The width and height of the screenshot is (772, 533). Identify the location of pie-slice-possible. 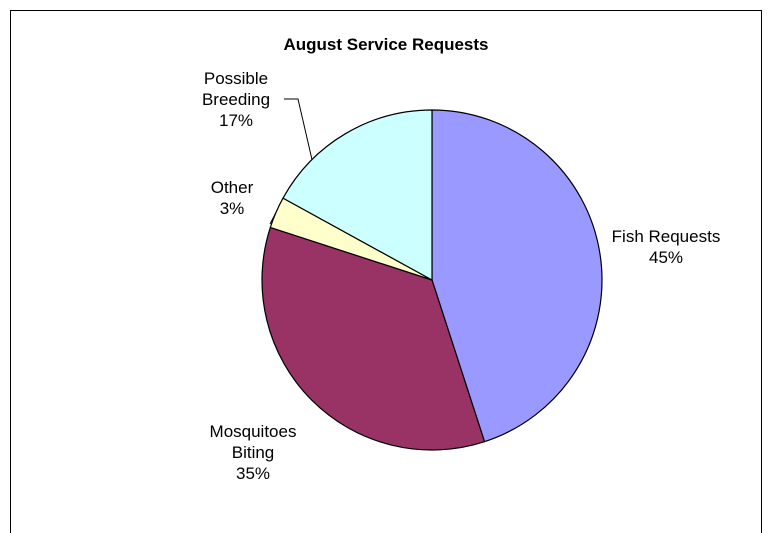
(357, 195).